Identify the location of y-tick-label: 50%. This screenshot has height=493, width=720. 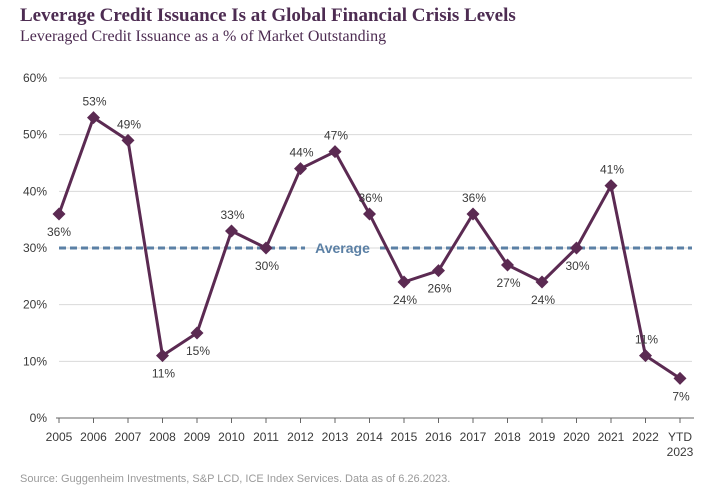
(35, 135).